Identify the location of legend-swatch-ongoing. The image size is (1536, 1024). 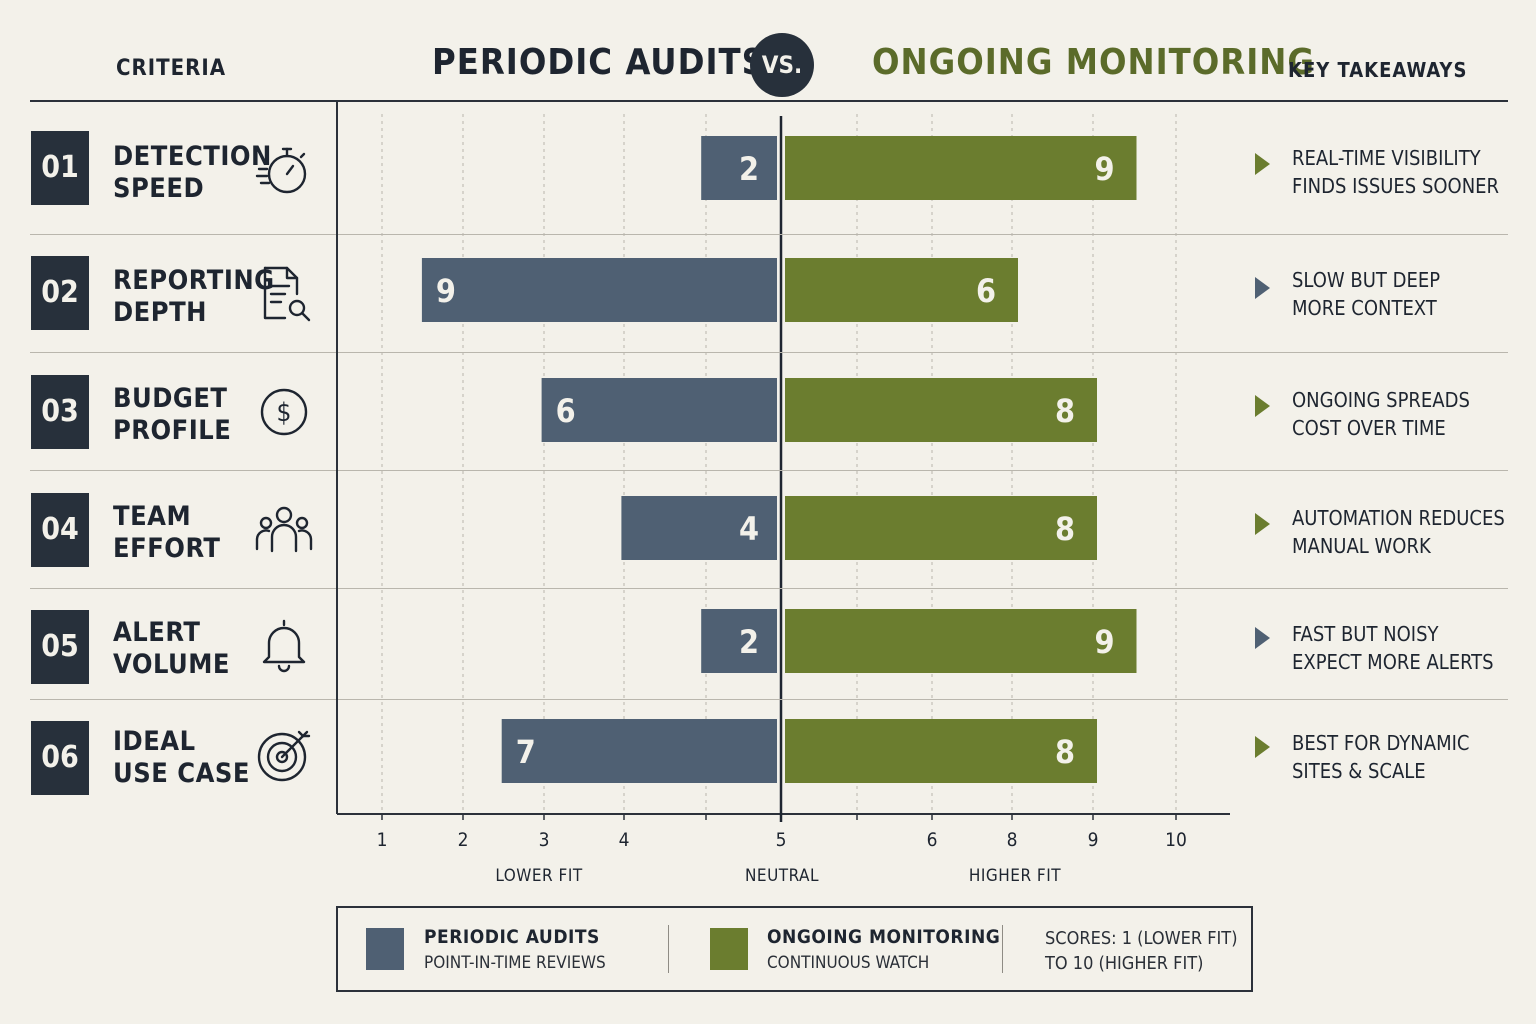
(729, 949).